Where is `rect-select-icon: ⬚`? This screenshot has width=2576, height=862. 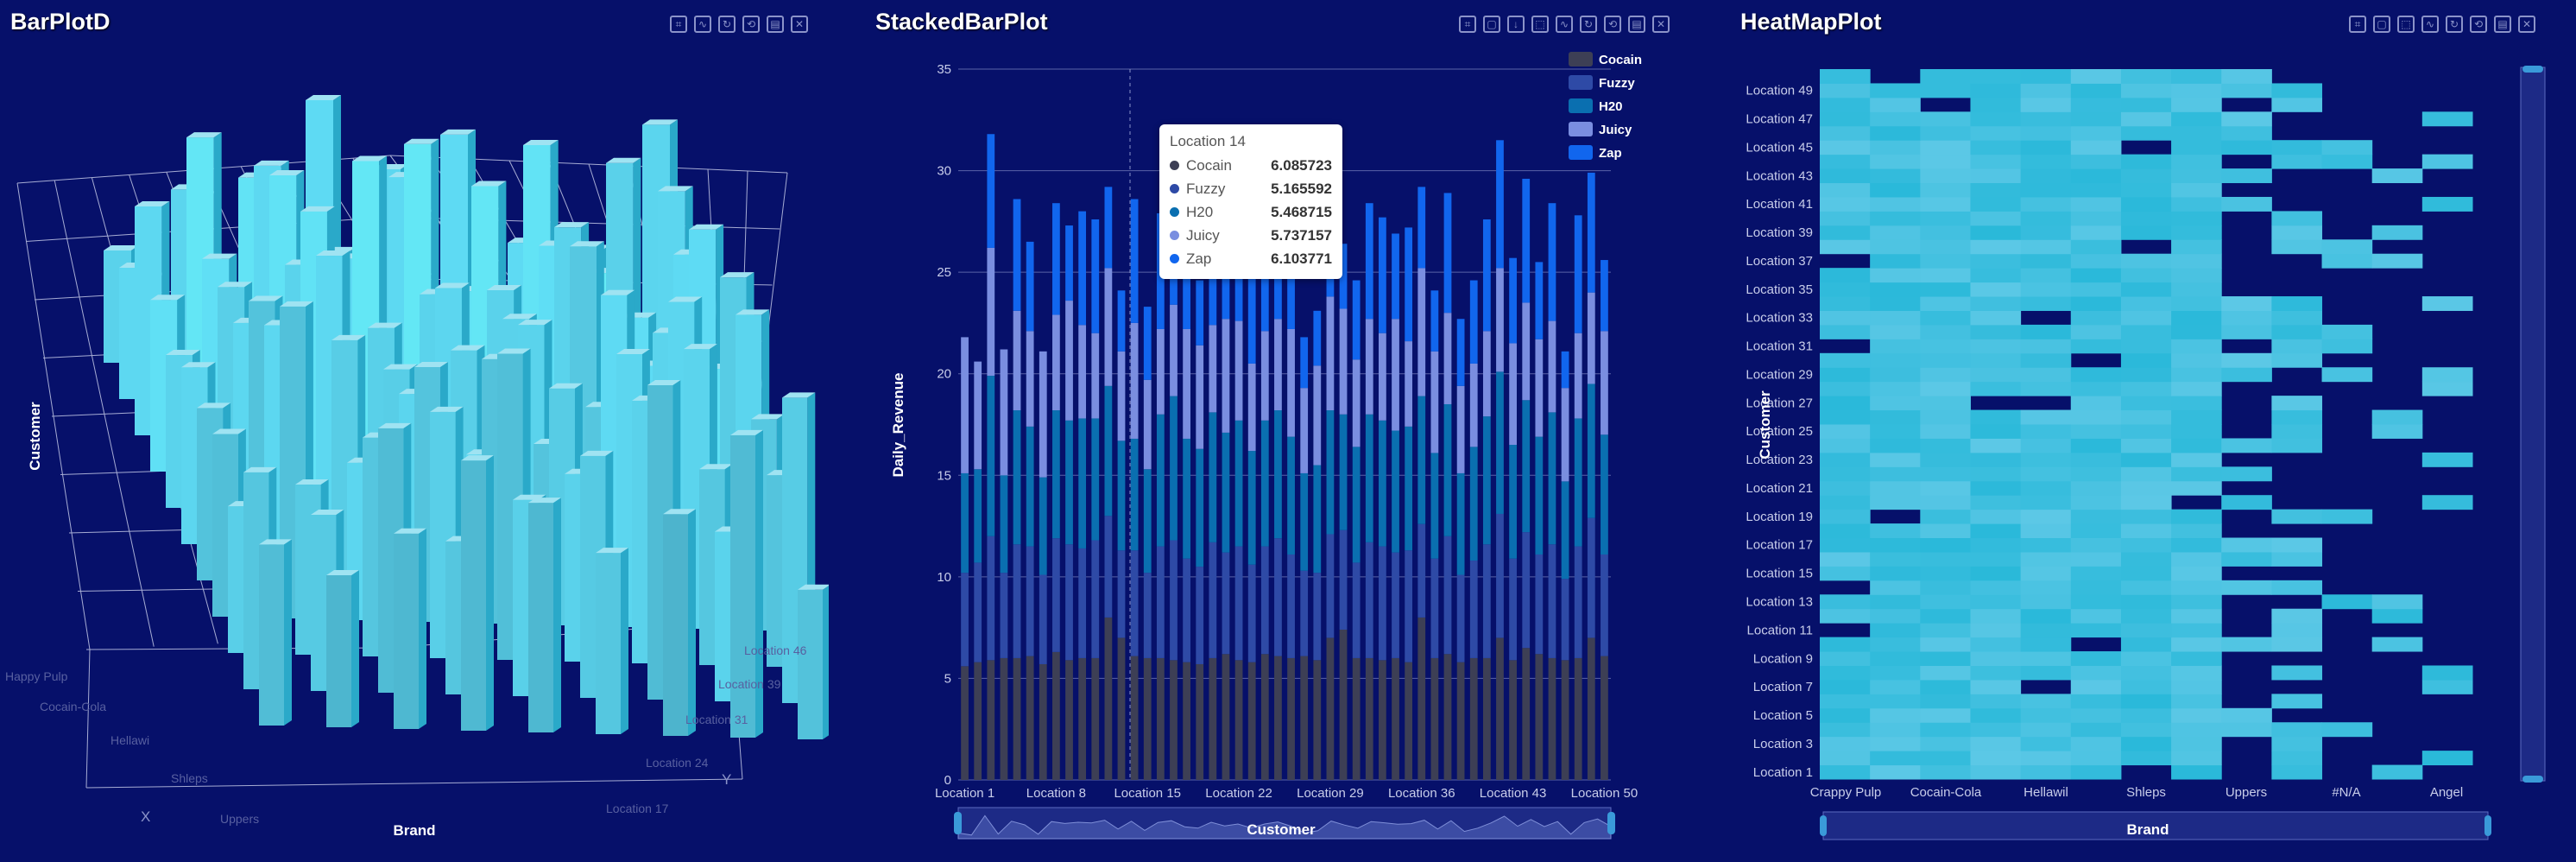 rect-select-icon: ⬚ is located at coordinates (1540, 24).